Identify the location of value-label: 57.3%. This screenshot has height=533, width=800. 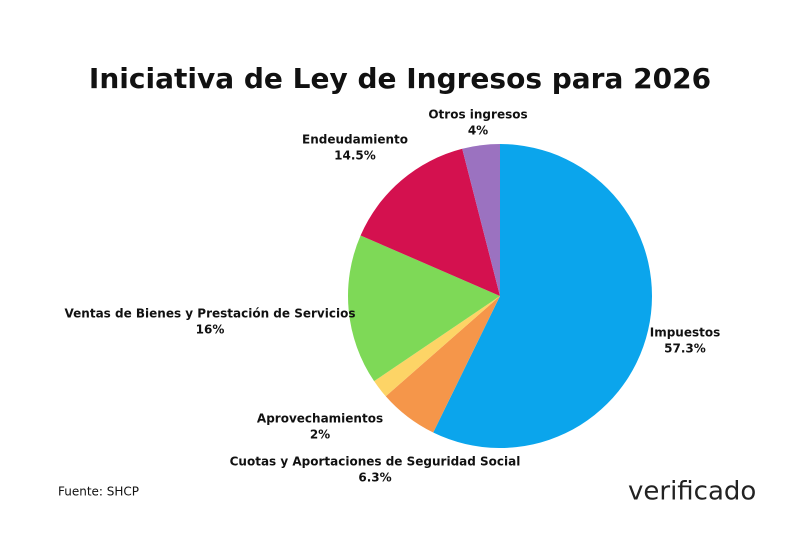
(685, 349).